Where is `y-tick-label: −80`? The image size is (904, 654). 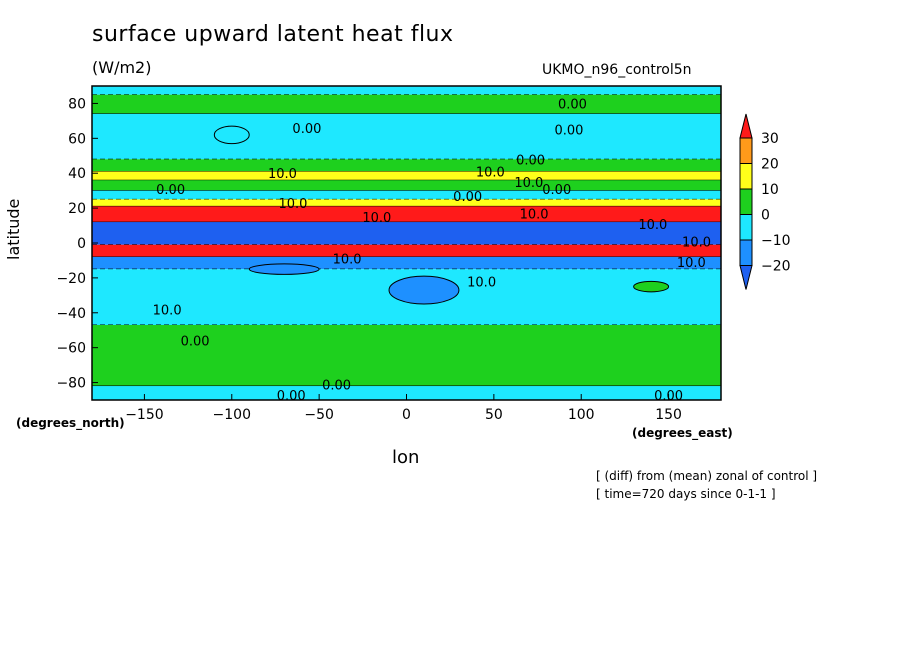
y-tick-label: −80 is located at coordinates (71, 384).